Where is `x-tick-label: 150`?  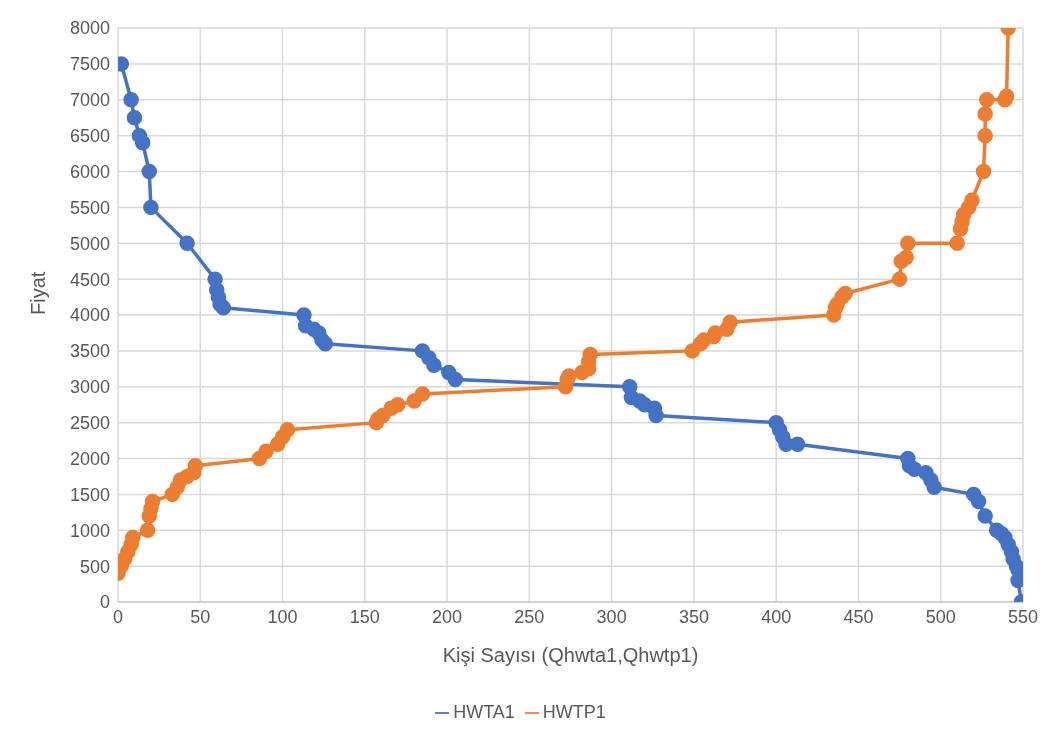 x-tick-label: 150 is located at coordinates (364, 616).